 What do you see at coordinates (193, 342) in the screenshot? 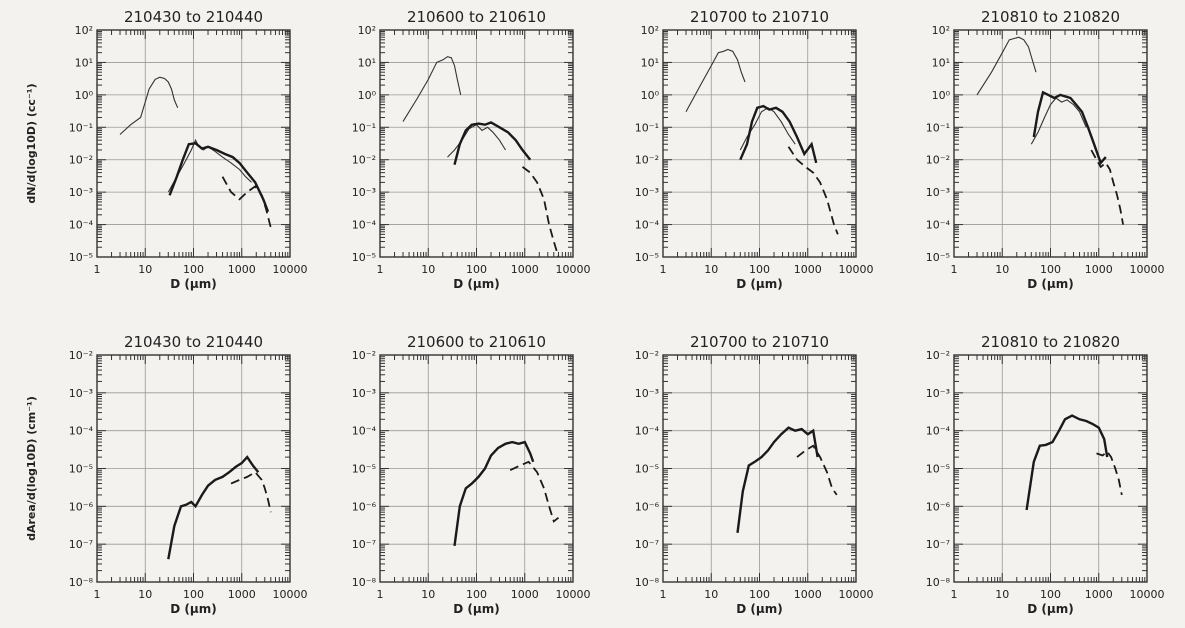
I see `panel-title: 210430 to 210440` at bounding box center [193, 342].